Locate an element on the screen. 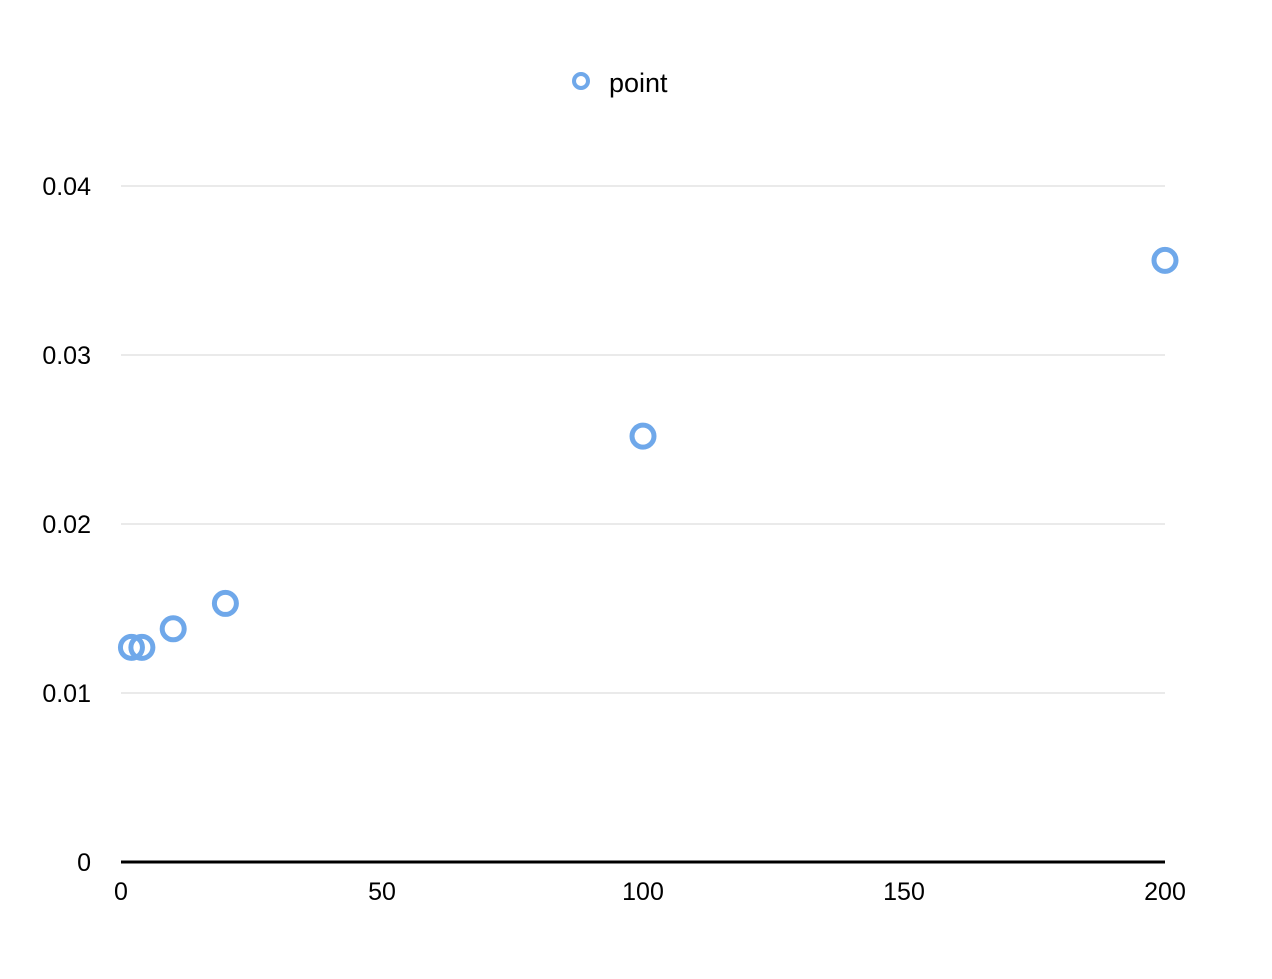  x-tick-label: 200 is located at coordinates (1165, 892).